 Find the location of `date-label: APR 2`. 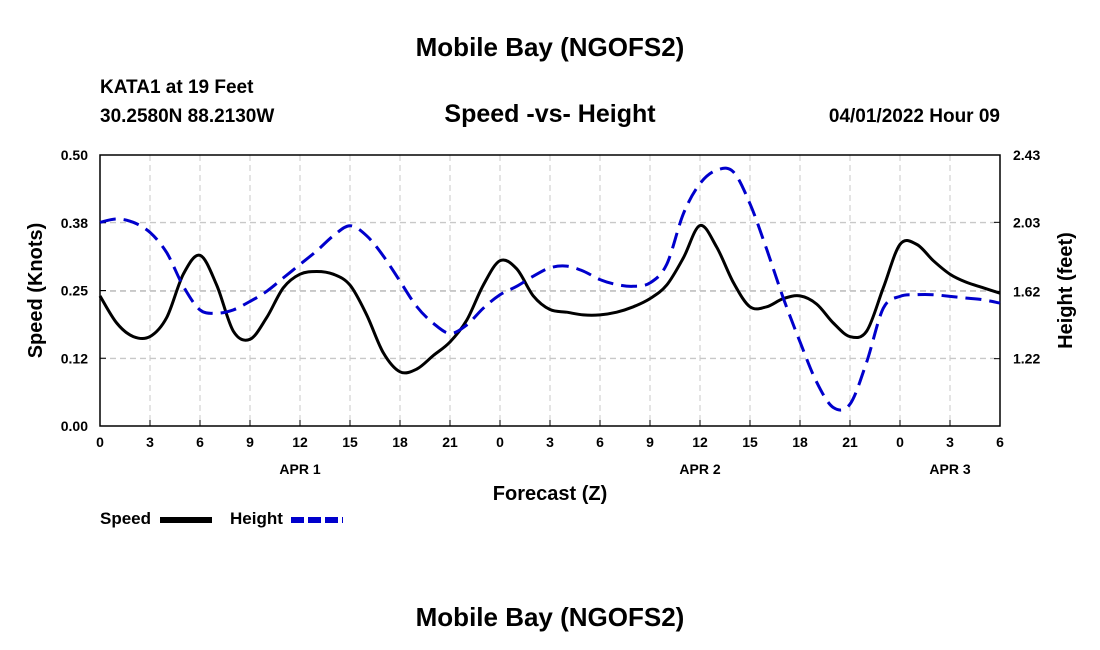

date-label: APR 2 is located at coordinates (699, 469).